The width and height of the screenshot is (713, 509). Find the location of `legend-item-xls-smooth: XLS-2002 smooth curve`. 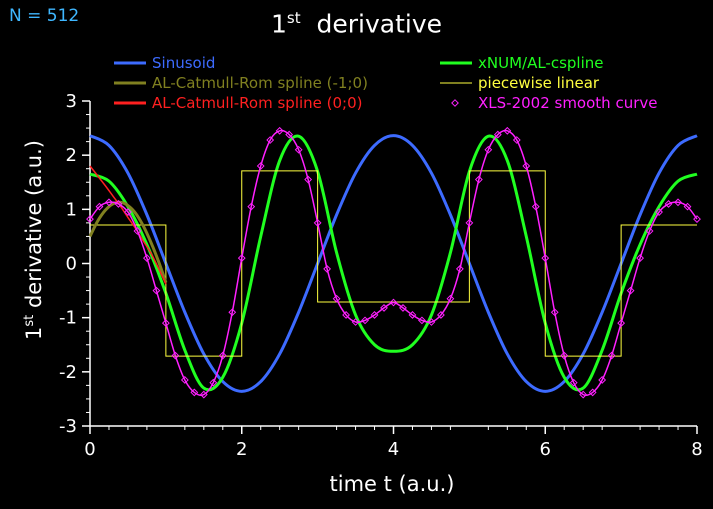

legend-item-xls-smooth: XLS-2002 smooth curve is located at coordinates (567, 103).